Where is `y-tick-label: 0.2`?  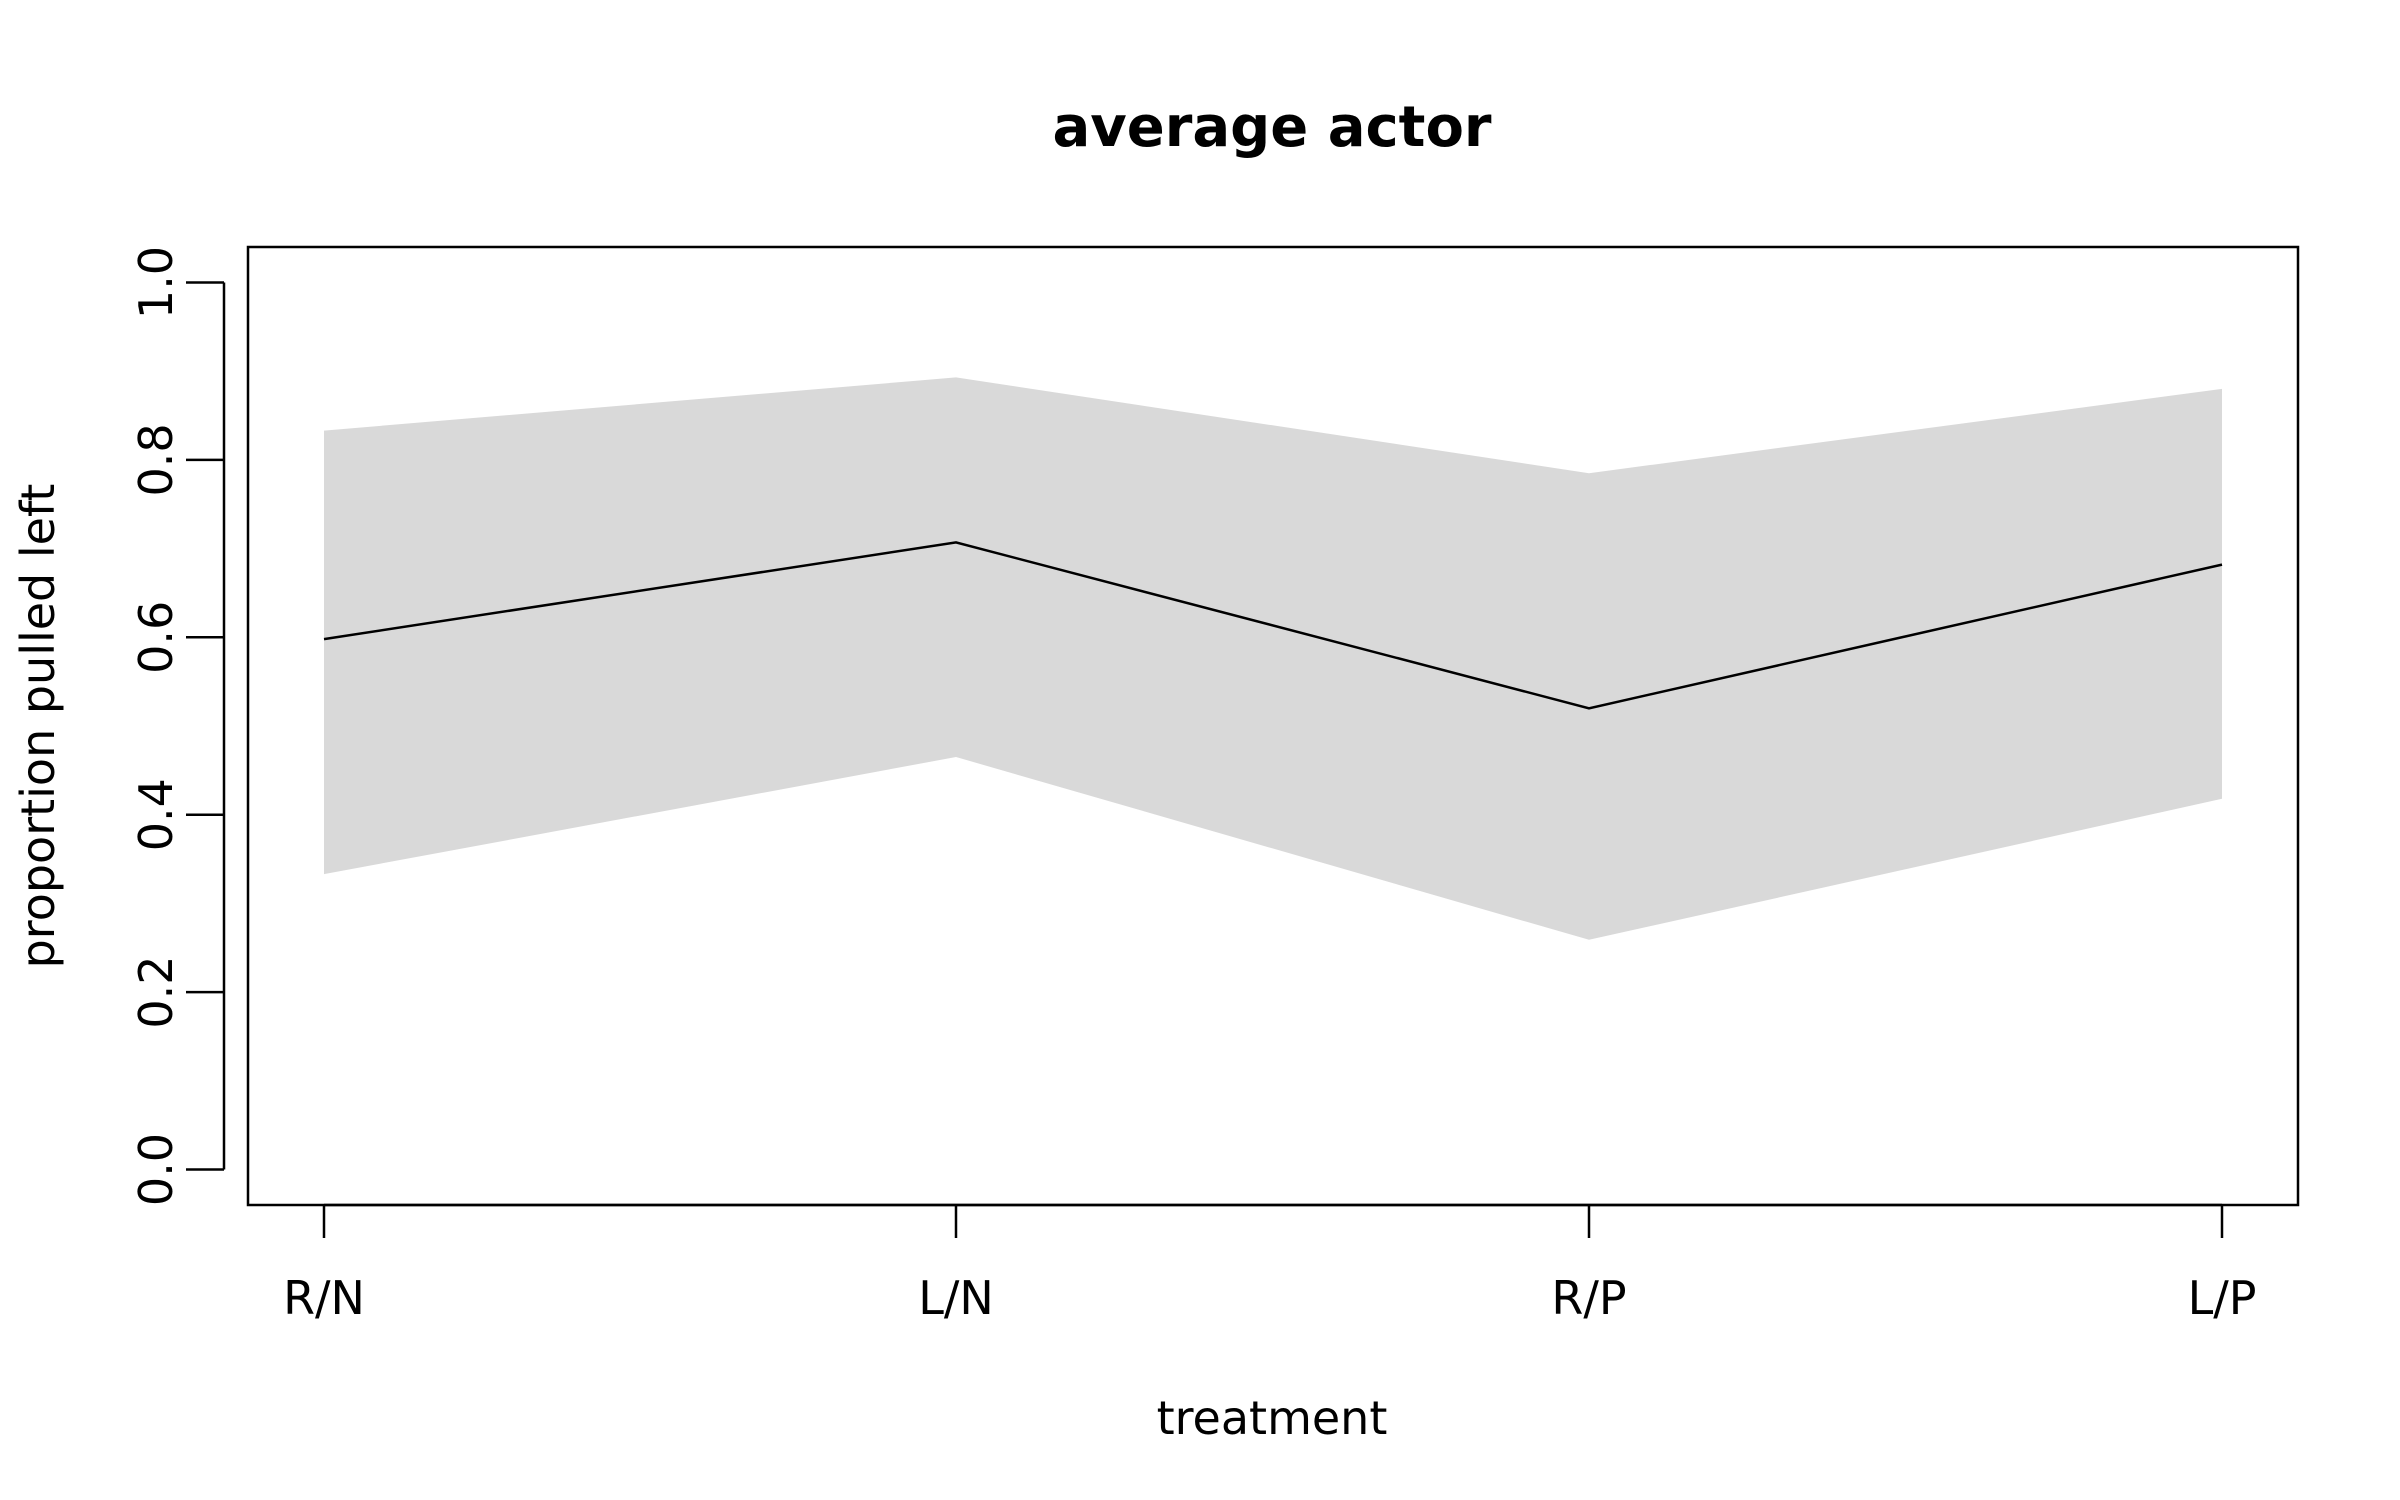
y-tick-label: 0.2 is located at coordinates (156, 992).